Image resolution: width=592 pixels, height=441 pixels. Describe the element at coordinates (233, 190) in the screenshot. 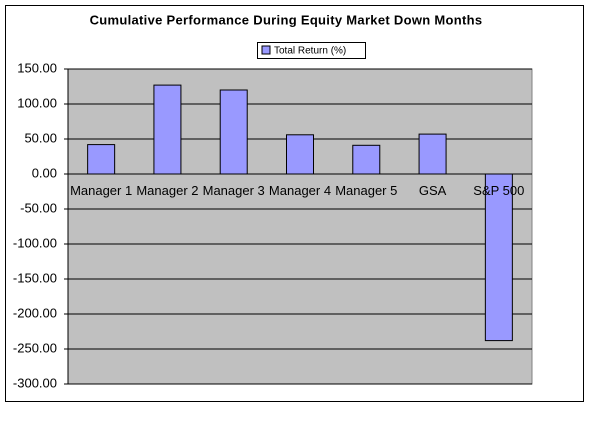

I see `x-tick-label: Manager 3` at that location.